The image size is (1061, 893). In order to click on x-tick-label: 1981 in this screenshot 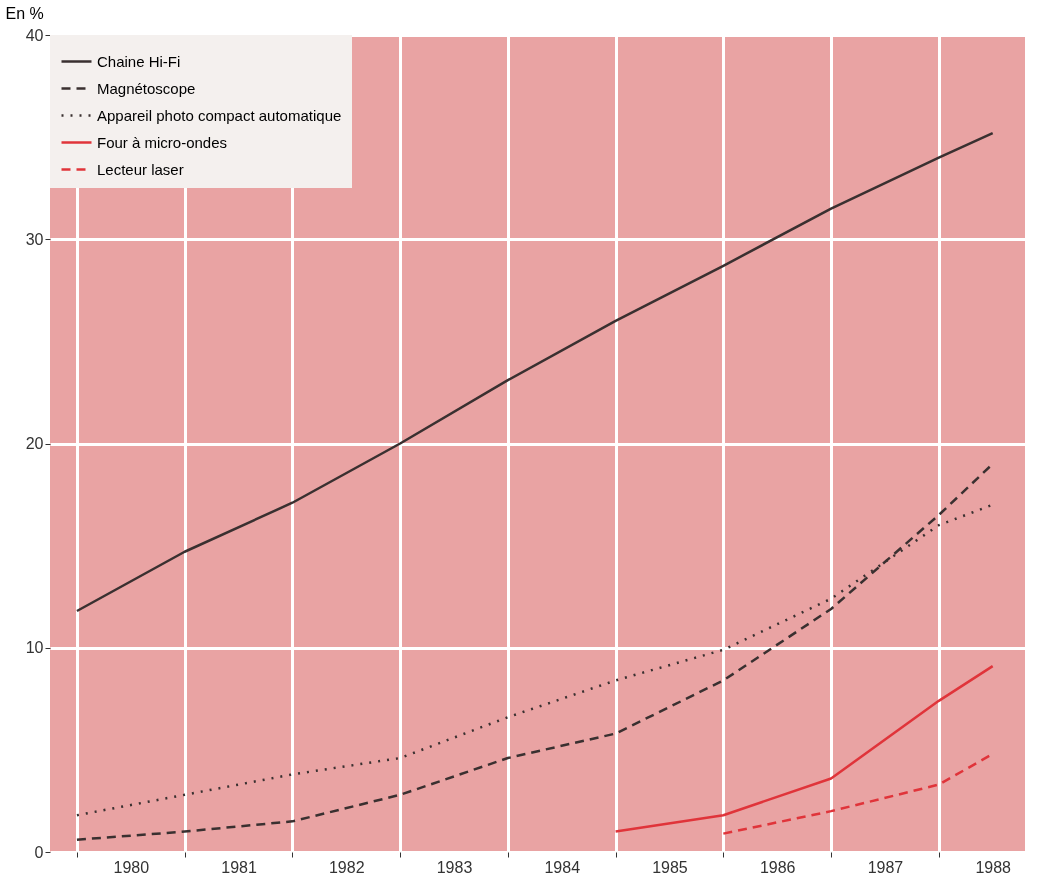, I will do `click(239, 867)`.